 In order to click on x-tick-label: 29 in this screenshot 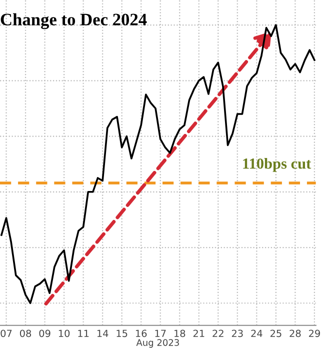, I will do `click(314, 334)`.